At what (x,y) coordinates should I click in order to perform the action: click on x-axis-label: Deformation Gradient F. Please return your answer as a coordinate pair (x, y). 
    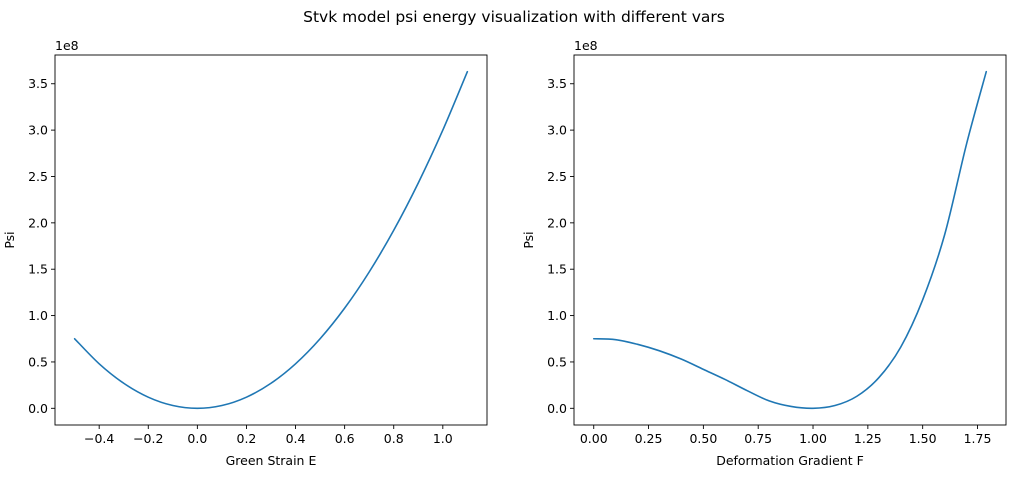
    Looking at the image, I should click on (790, 460).